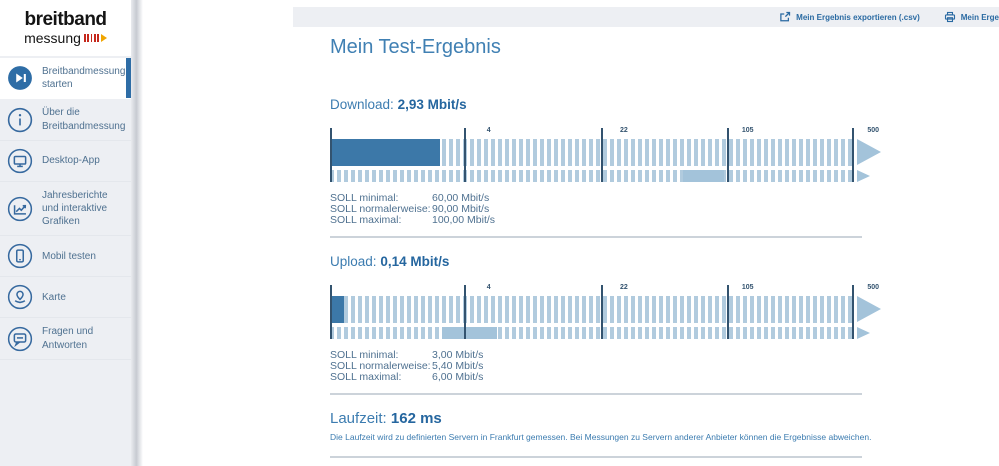 The height and width of the screenshot is (466, 999). I want to click on sidebar-item-jahresberichte: Jahresberichte und interaktive Grafiken, so click(65, 209).